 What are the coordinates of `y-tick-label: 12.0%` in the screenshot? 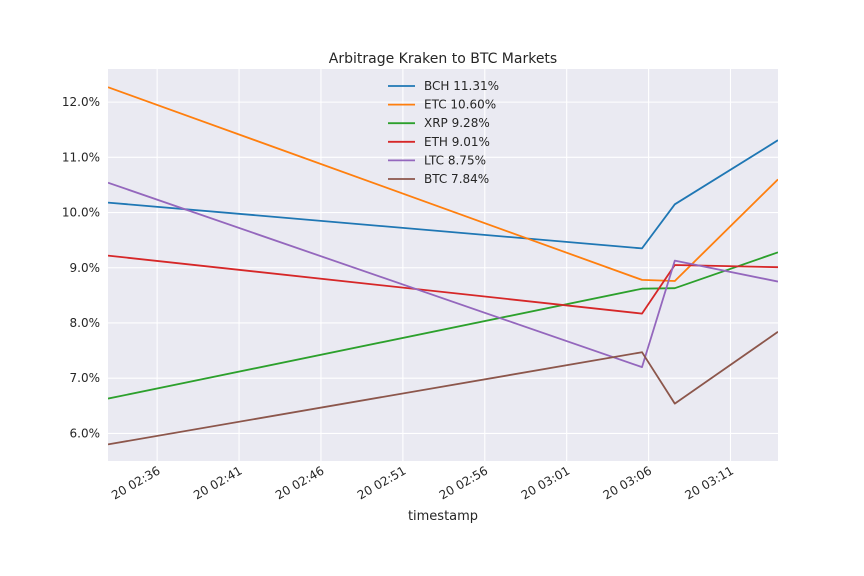 It's located at (81, 102).